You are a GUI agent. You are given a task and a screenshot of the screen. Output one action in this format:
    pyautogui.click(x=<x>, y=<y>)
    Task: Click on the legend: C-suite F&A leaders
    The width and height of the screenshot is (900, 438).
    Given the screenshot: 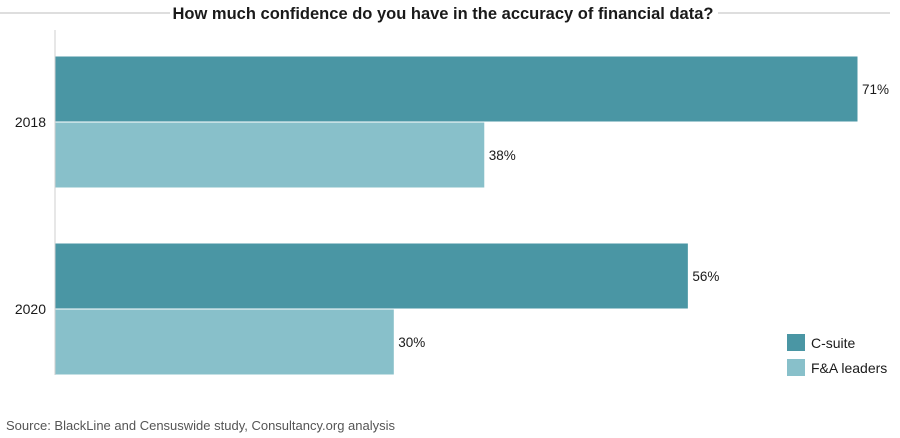 What is the action you would take?
    pyautogui.click(x=837, y=355)
    